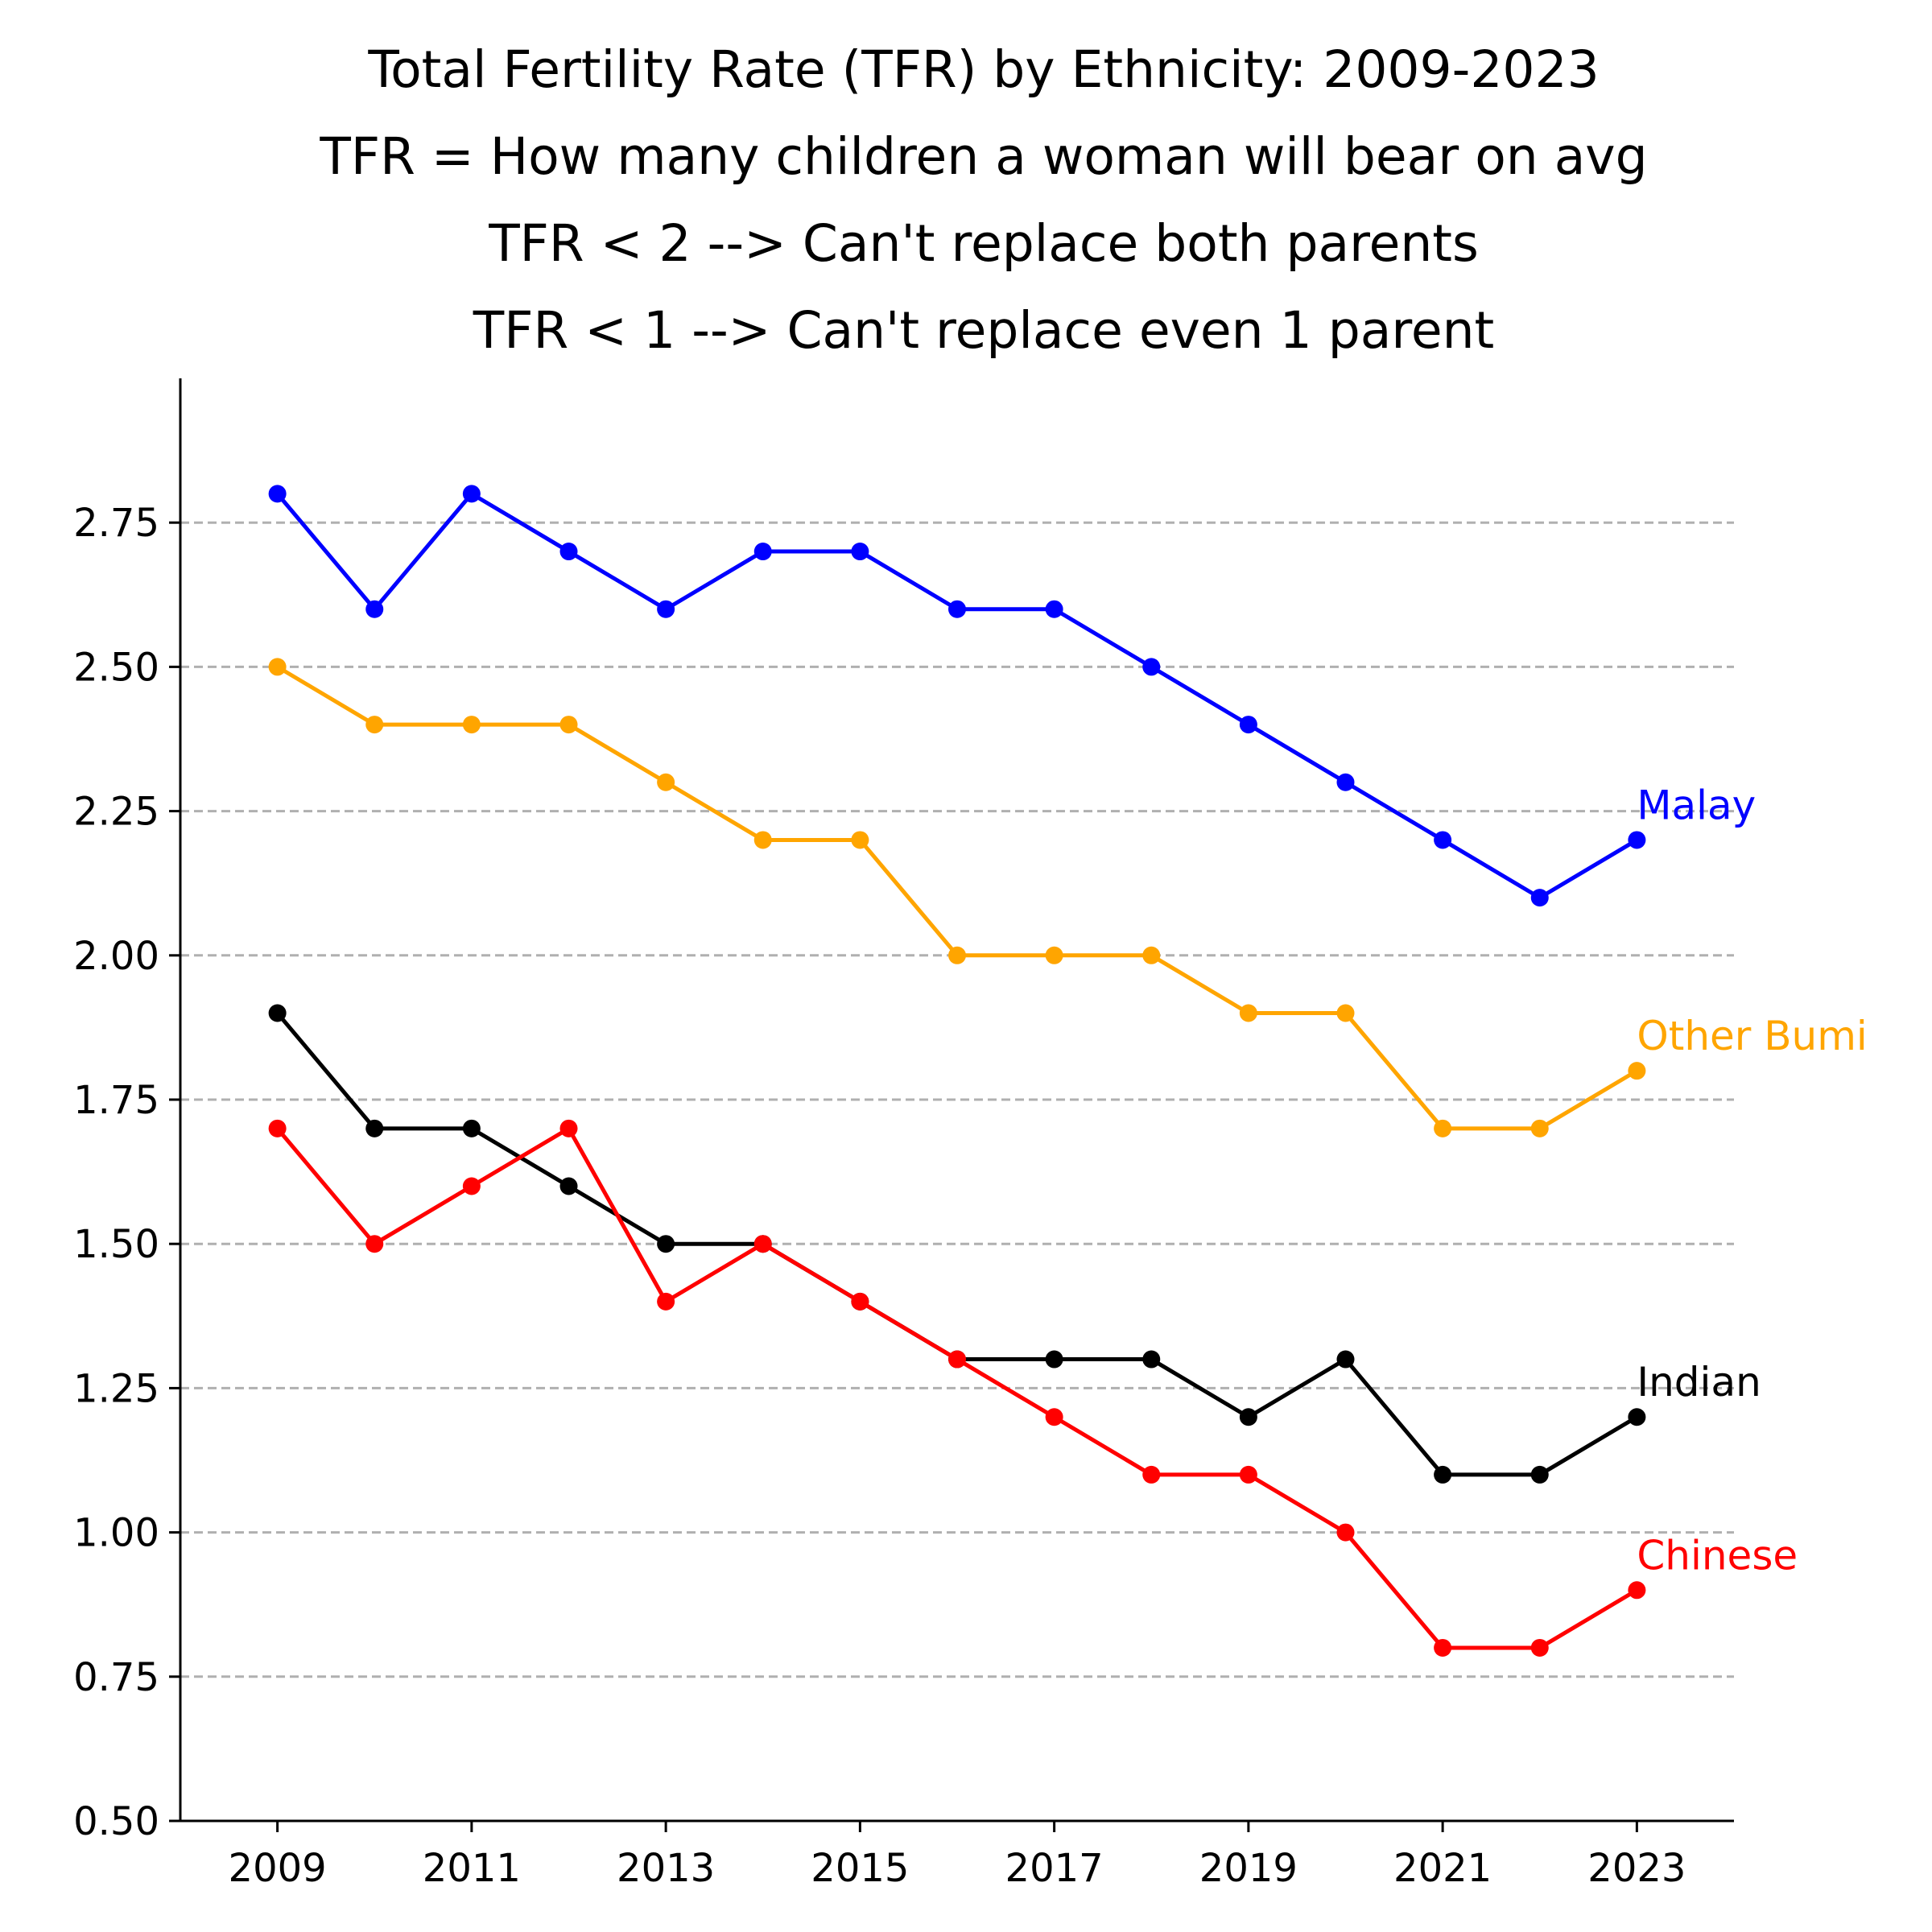 The height and width of the screenshot is (1932, 1932). Describe the element at coordinates (1151, 955) in the screenshot. I see `data-point-other-bumi-2018` at that location.